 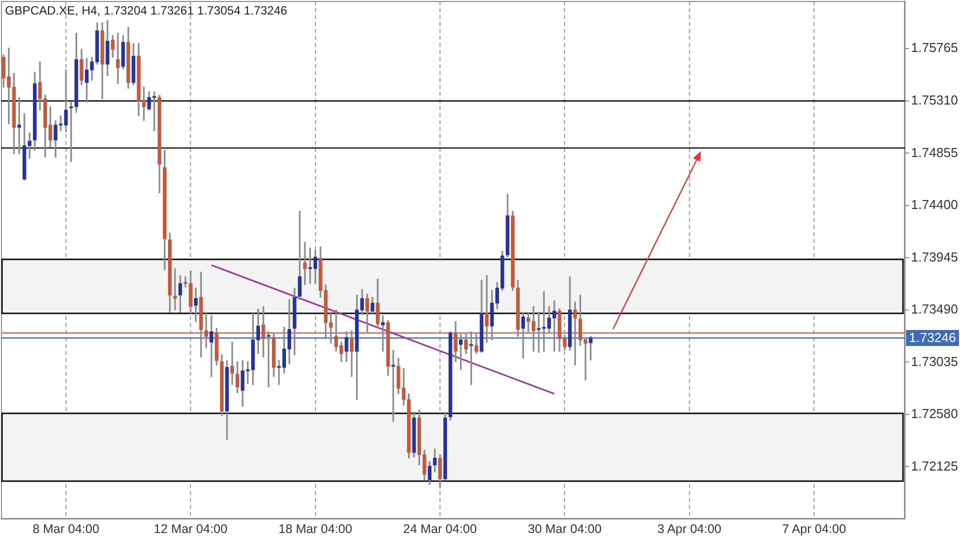 What do you see at coordinates (934, 309) in the screenshot?
I see `y-tick-label: 1.73490` at bounding box center [934, 309].